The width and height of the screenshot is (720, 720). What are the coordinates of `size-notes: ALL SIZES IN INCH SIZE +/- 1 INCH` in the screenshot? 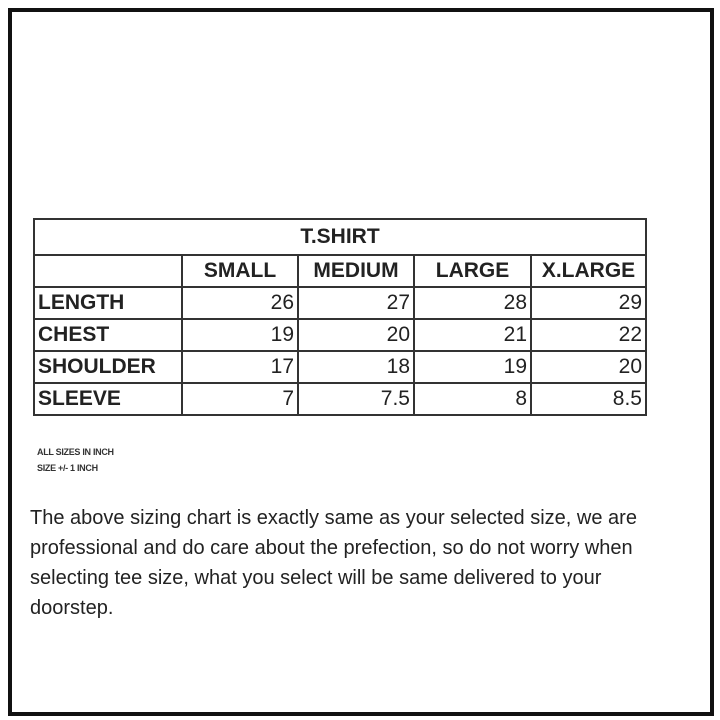 It's located at (75, 460).